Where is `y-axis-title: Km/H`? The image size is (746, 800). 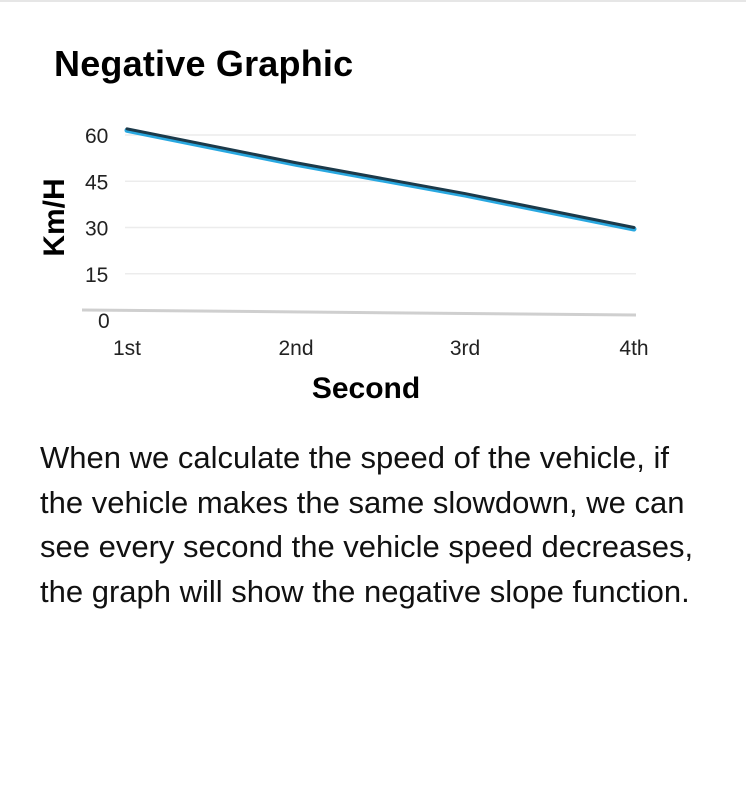
y-axis-title: Km/H is located at coordinates (54, 217).